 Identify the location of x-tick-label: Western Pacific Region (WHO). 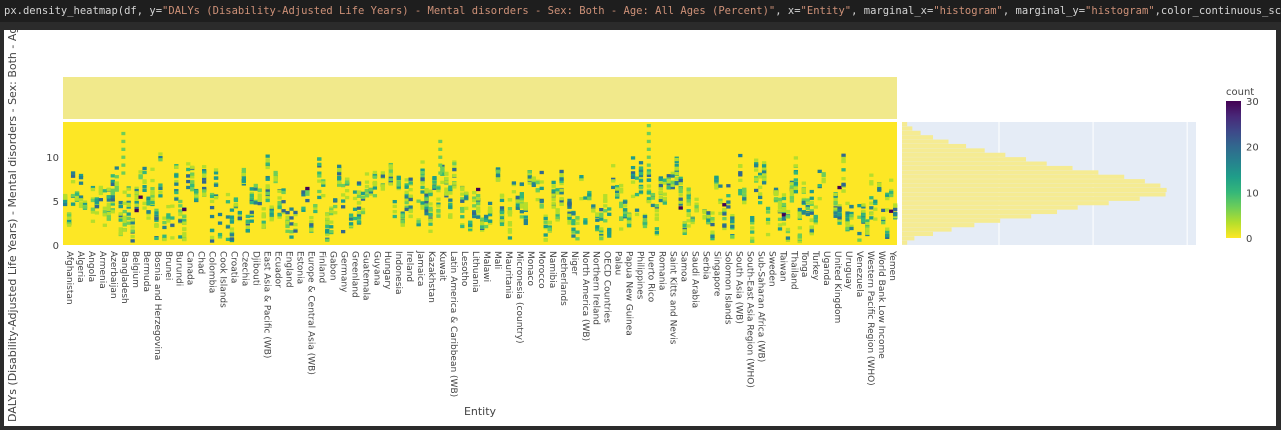
(870, 318).